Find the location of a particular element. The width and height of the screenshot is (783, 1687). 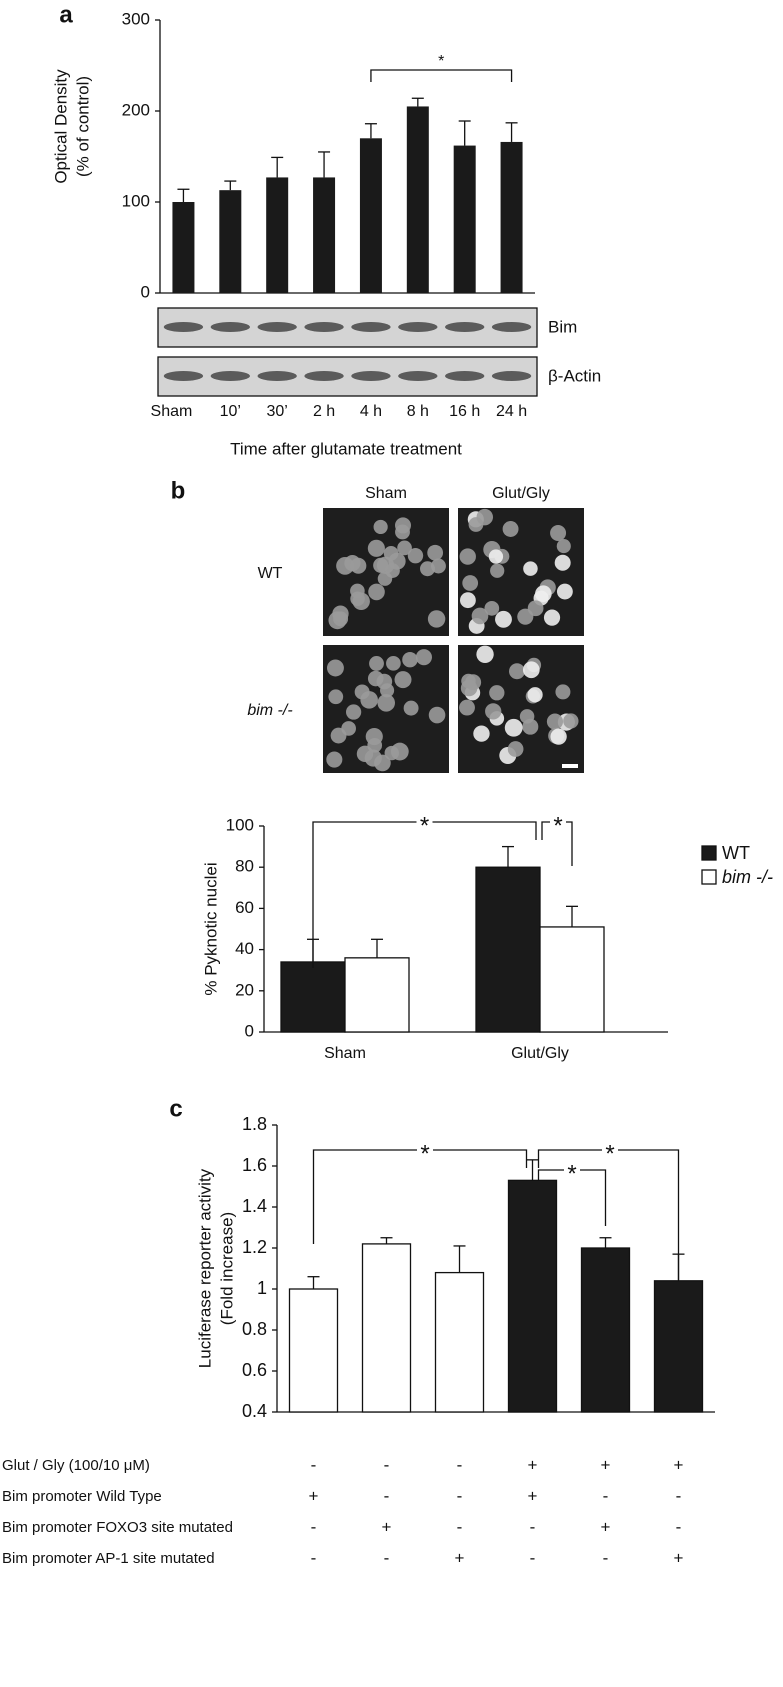

x-tick-label: Sham is located at coordinates (345, 1053).